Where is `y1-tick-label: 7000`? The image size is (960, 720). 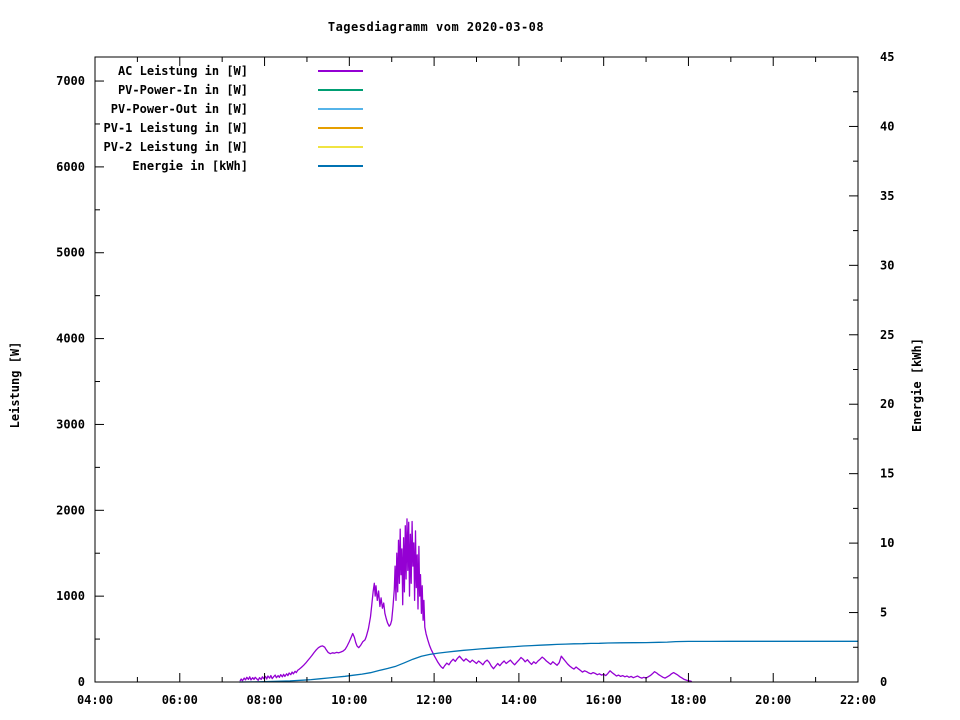 y1-tick-label: 7000 is located at coordinates (70, 81).